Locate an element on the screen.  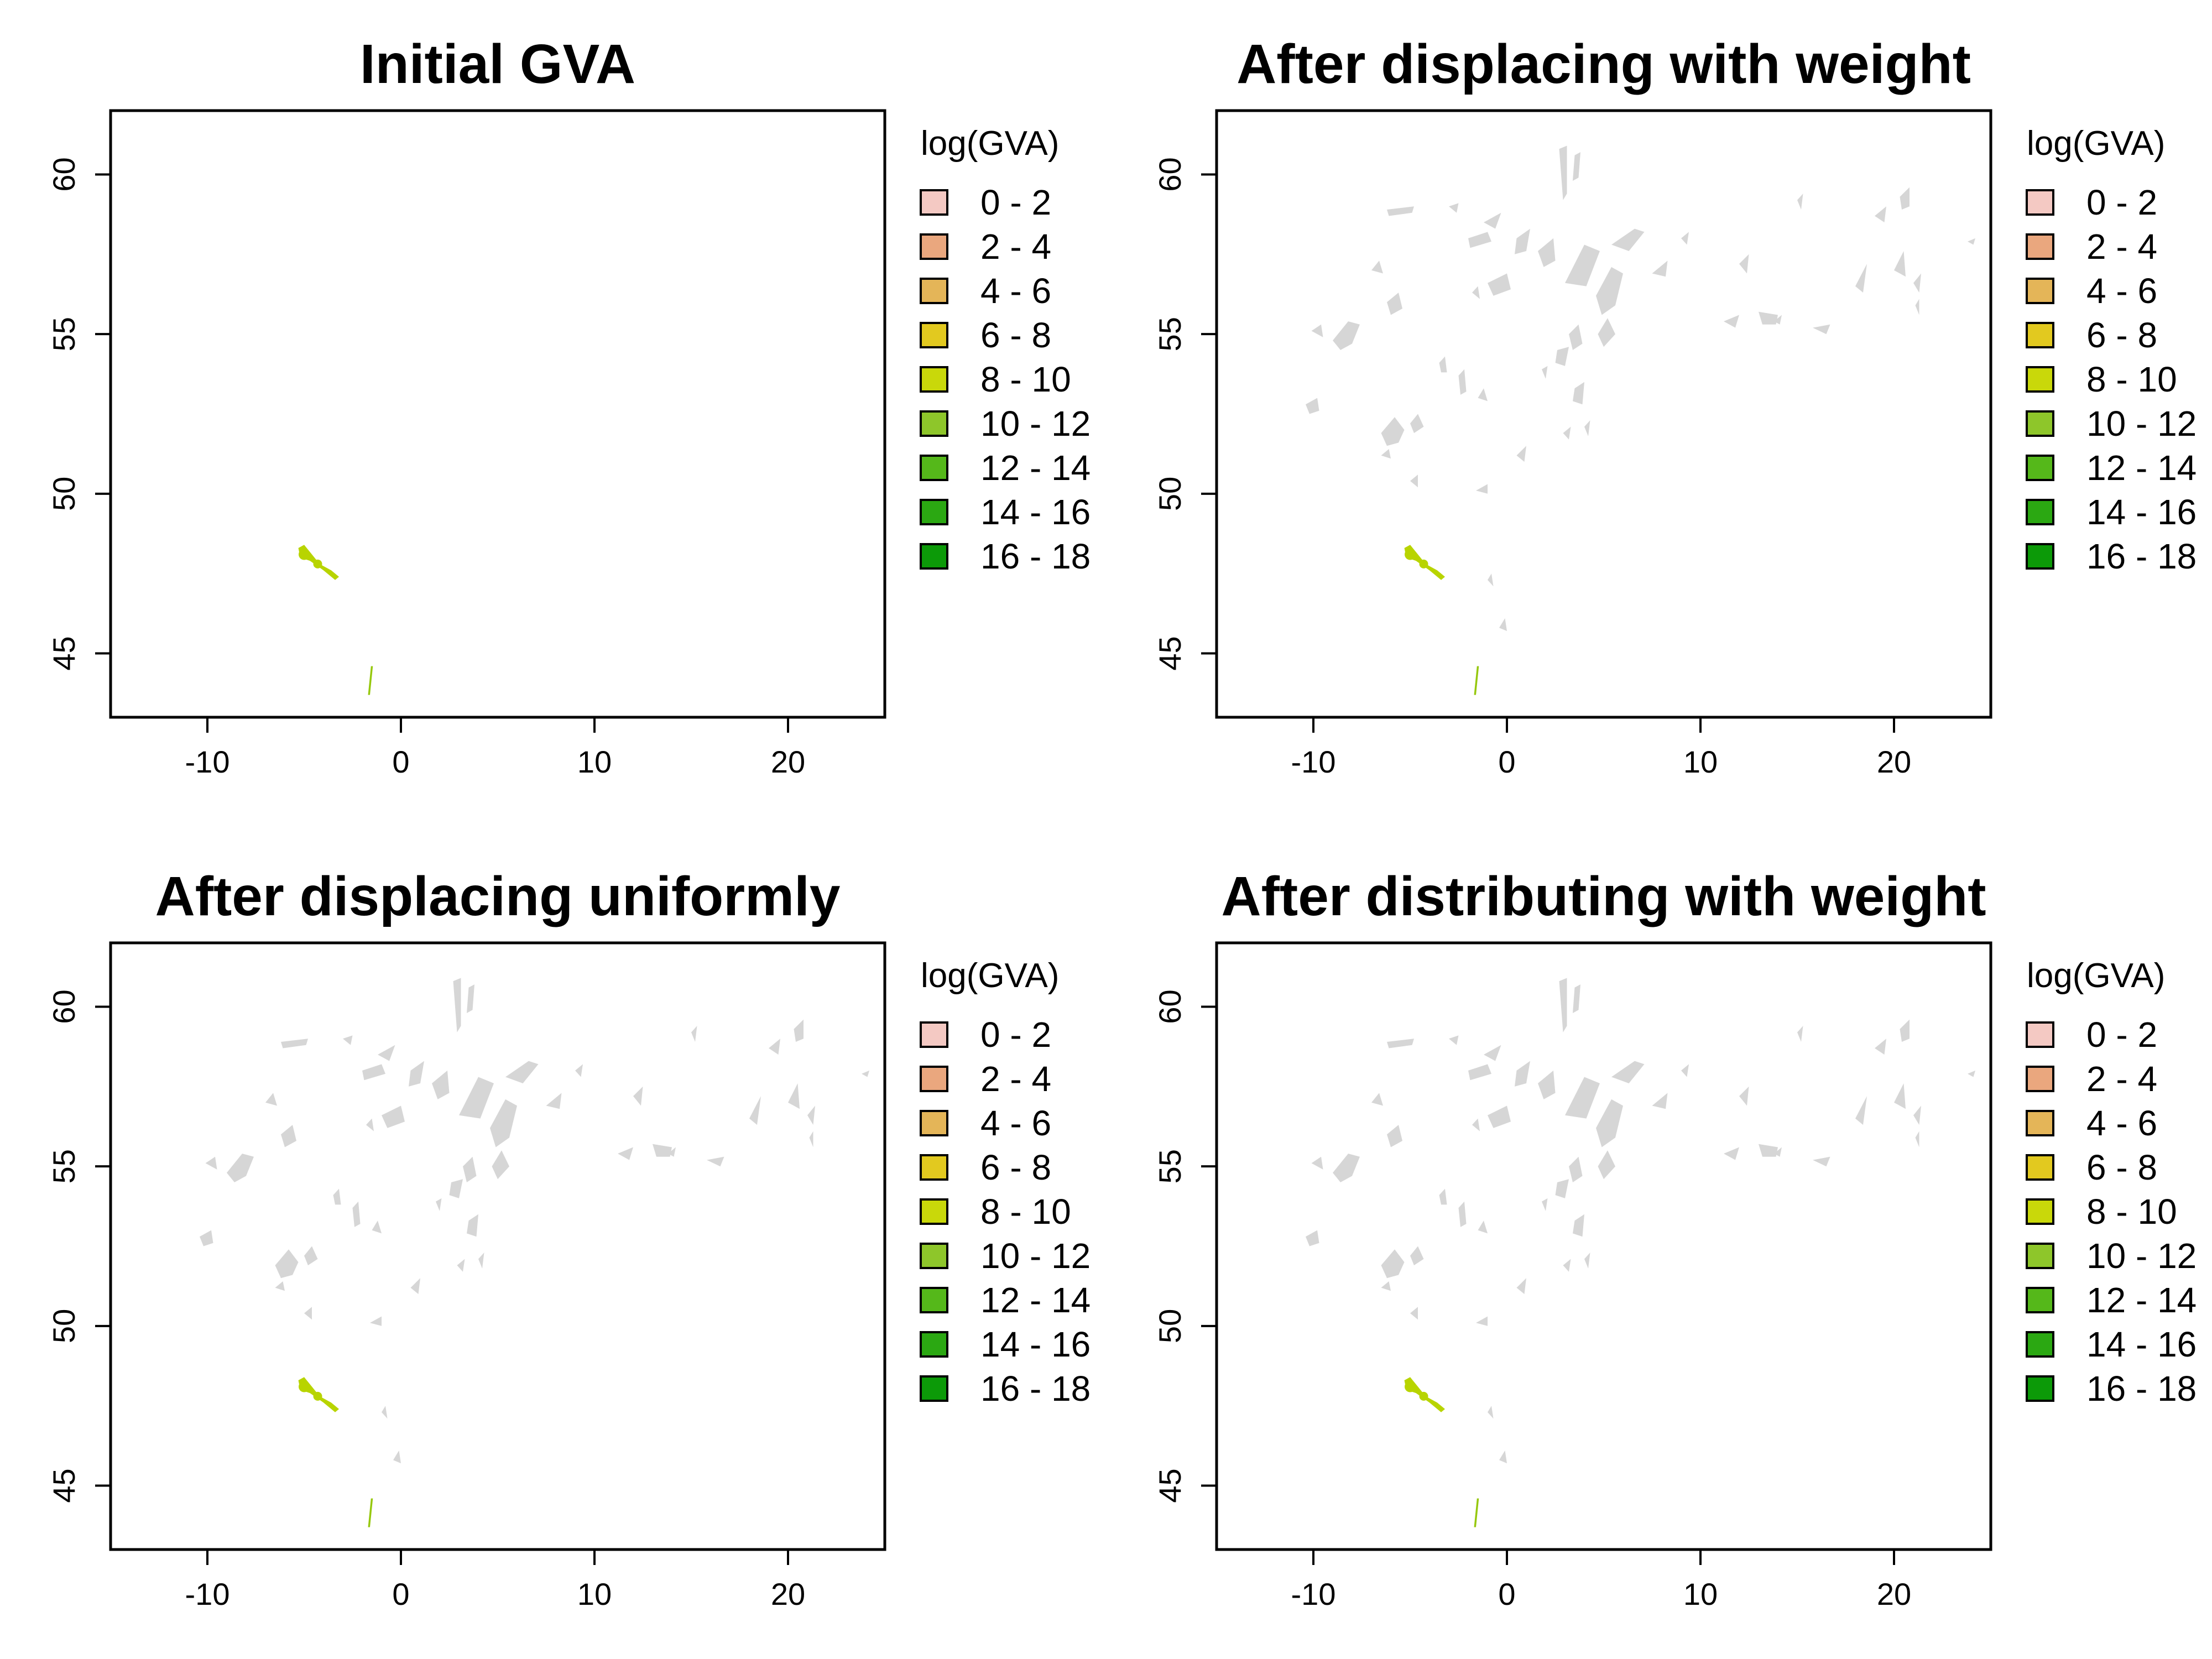
x-tick-label: 20 is located at coordinates (788, 1594).